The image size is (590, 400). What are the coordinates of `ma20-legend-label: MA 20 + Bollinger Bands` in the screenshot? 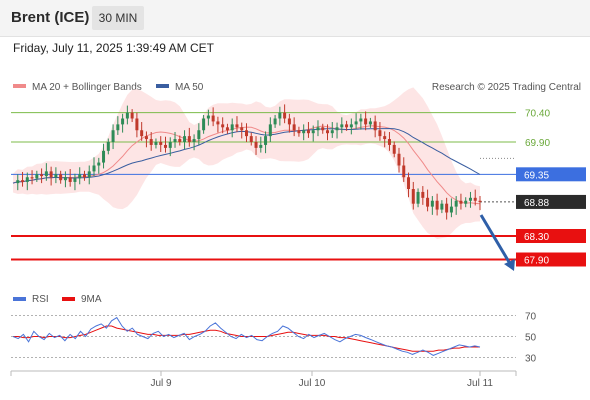 It's located at (87, 87).